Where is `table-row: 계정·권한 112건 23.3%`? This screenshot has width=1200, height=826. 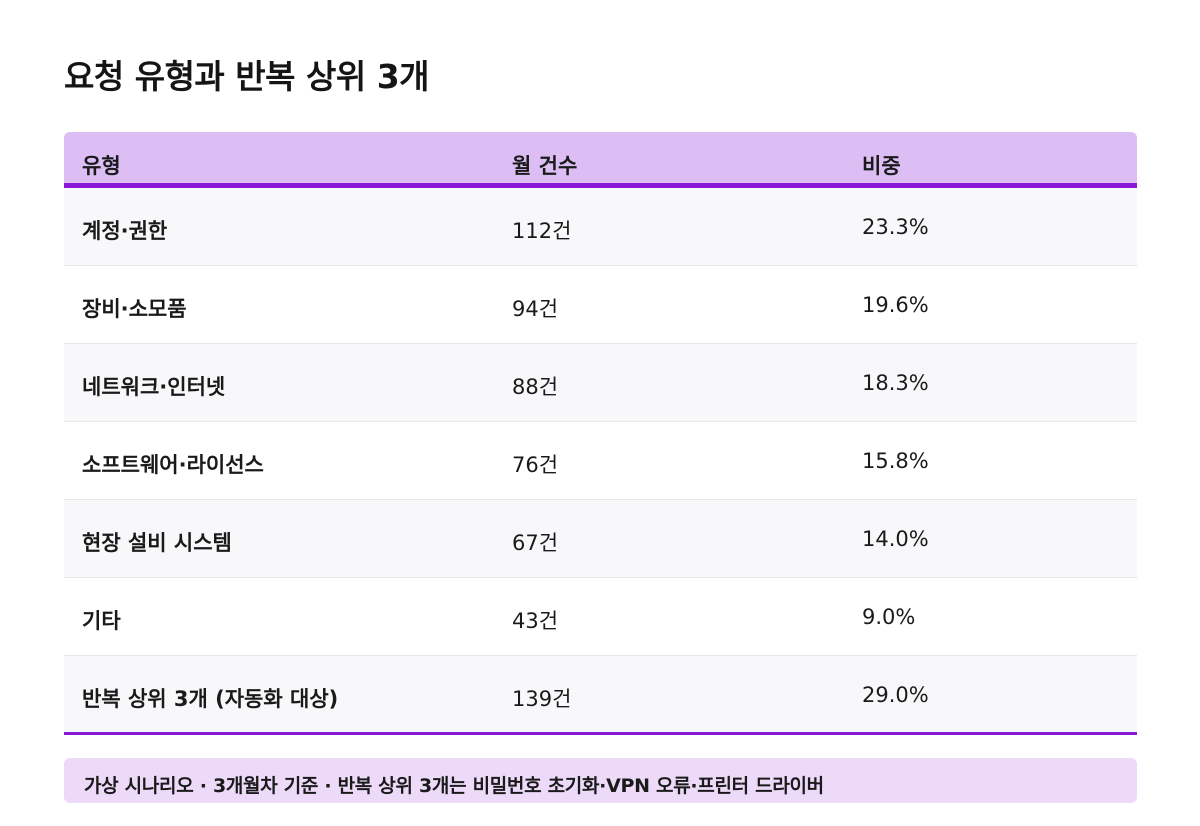
table-row: 계정·권한 112건 23.3% is located at coordinates (600, 227).